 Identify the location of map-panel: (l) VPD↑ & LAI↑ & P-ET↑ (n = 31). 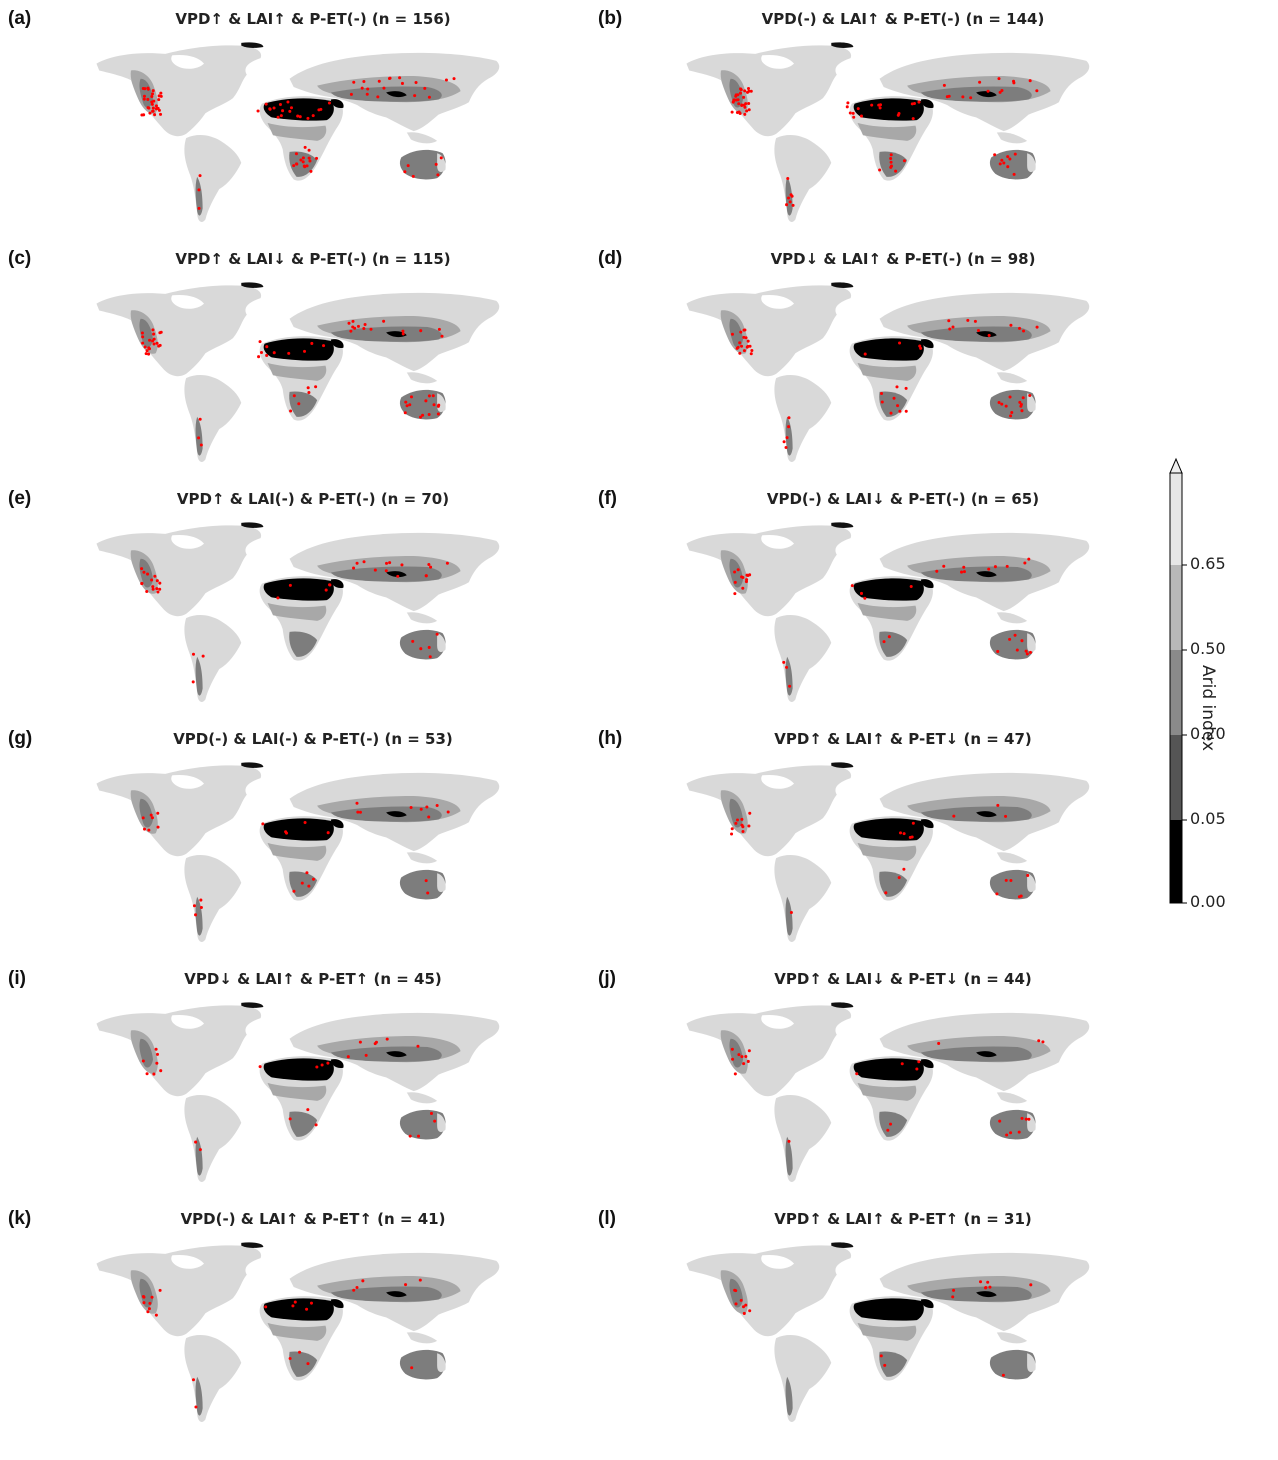
(908, 1324).